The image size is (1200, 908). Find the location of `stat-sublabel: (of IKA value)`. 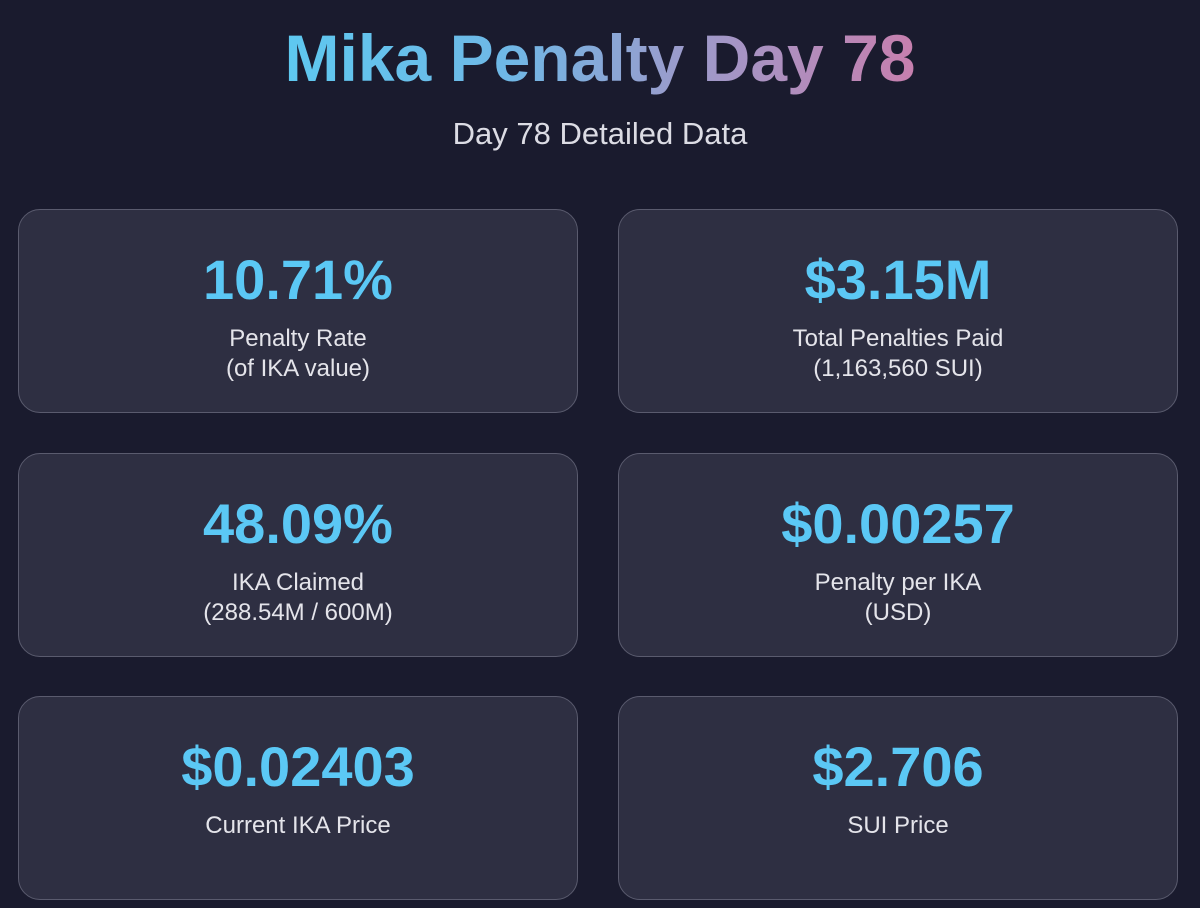

stat-sublabel: (of IKA value) is located at coordinates (298, 368).